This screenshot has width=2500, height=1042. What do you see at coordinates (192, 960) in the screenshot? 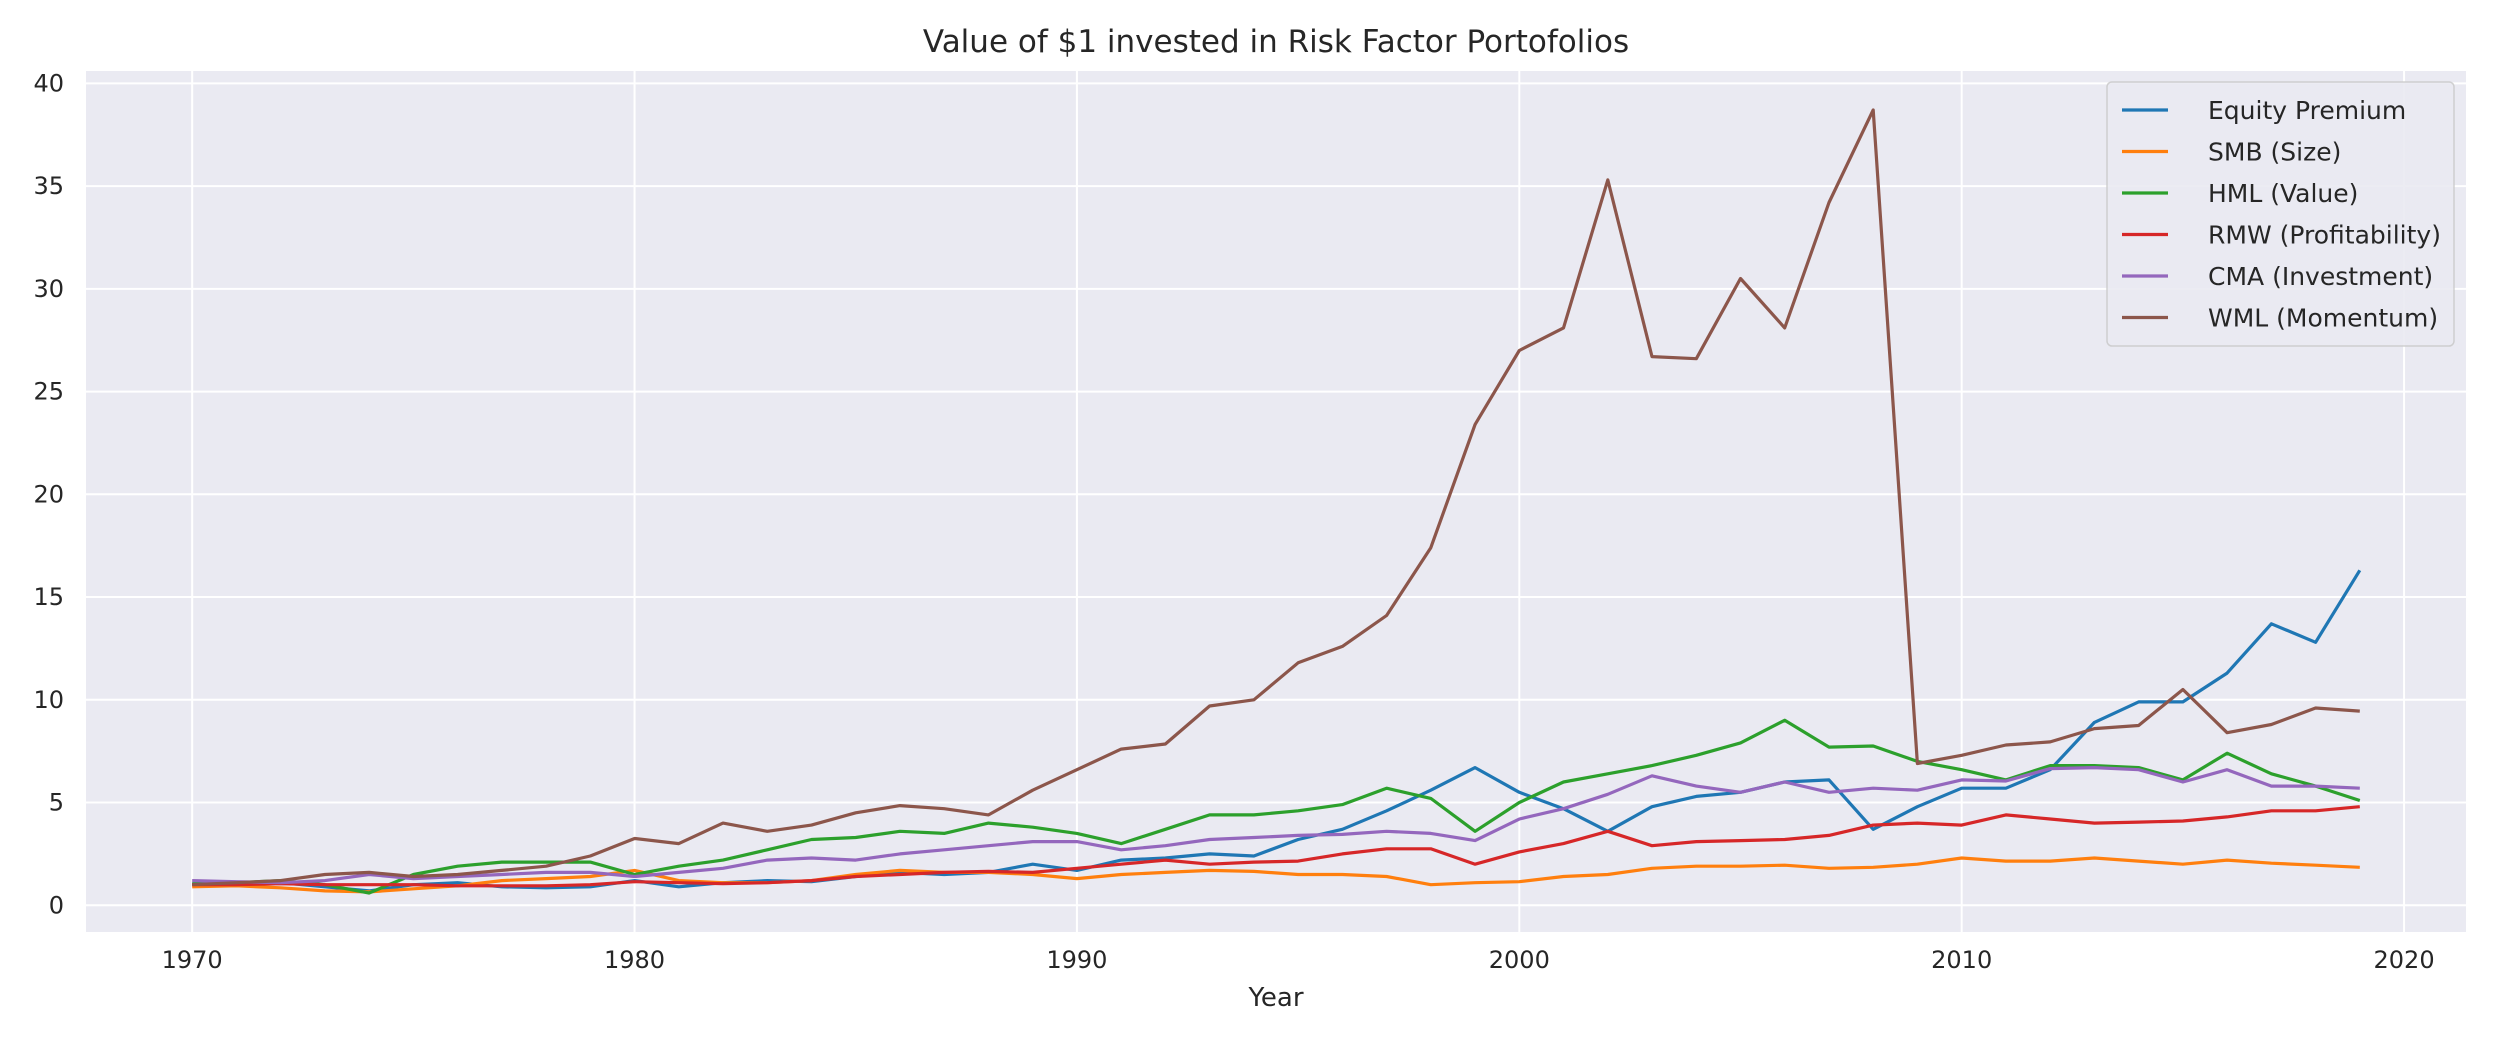
I see `x-tick-label: 1970` at bounding box center [192, 960].